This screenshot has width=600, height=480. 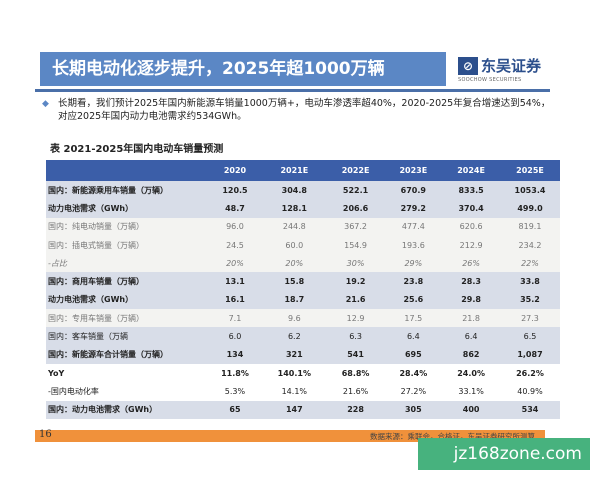 What do you see at coordinates (529, 208) in the screenshot?
I see `table-cell: 499.0` at bounding box center [529, 208].